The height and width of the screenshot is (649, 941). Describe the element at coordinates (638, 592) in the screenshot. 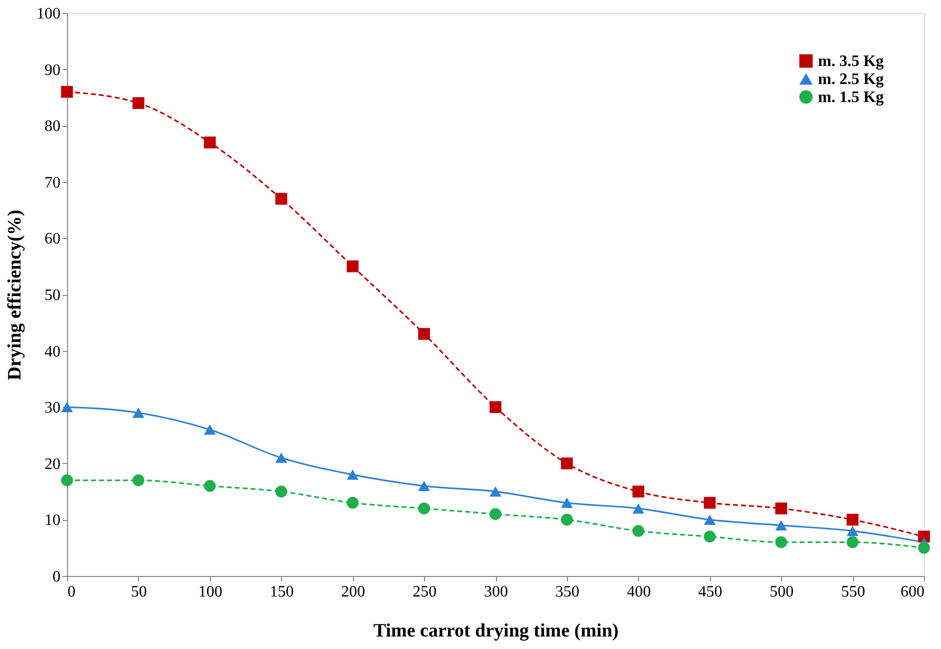

I see `x-tick-label: 400` at that location.